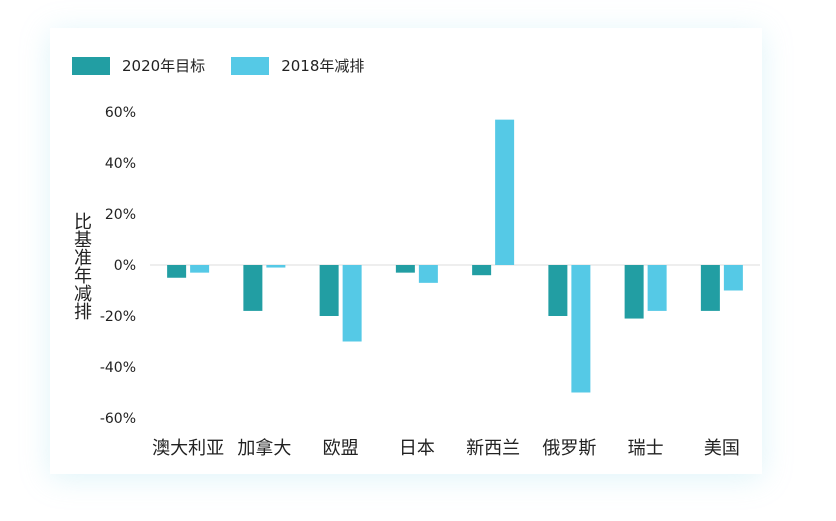  I want to click on y-tick-label: 60%, so click(120, 113).